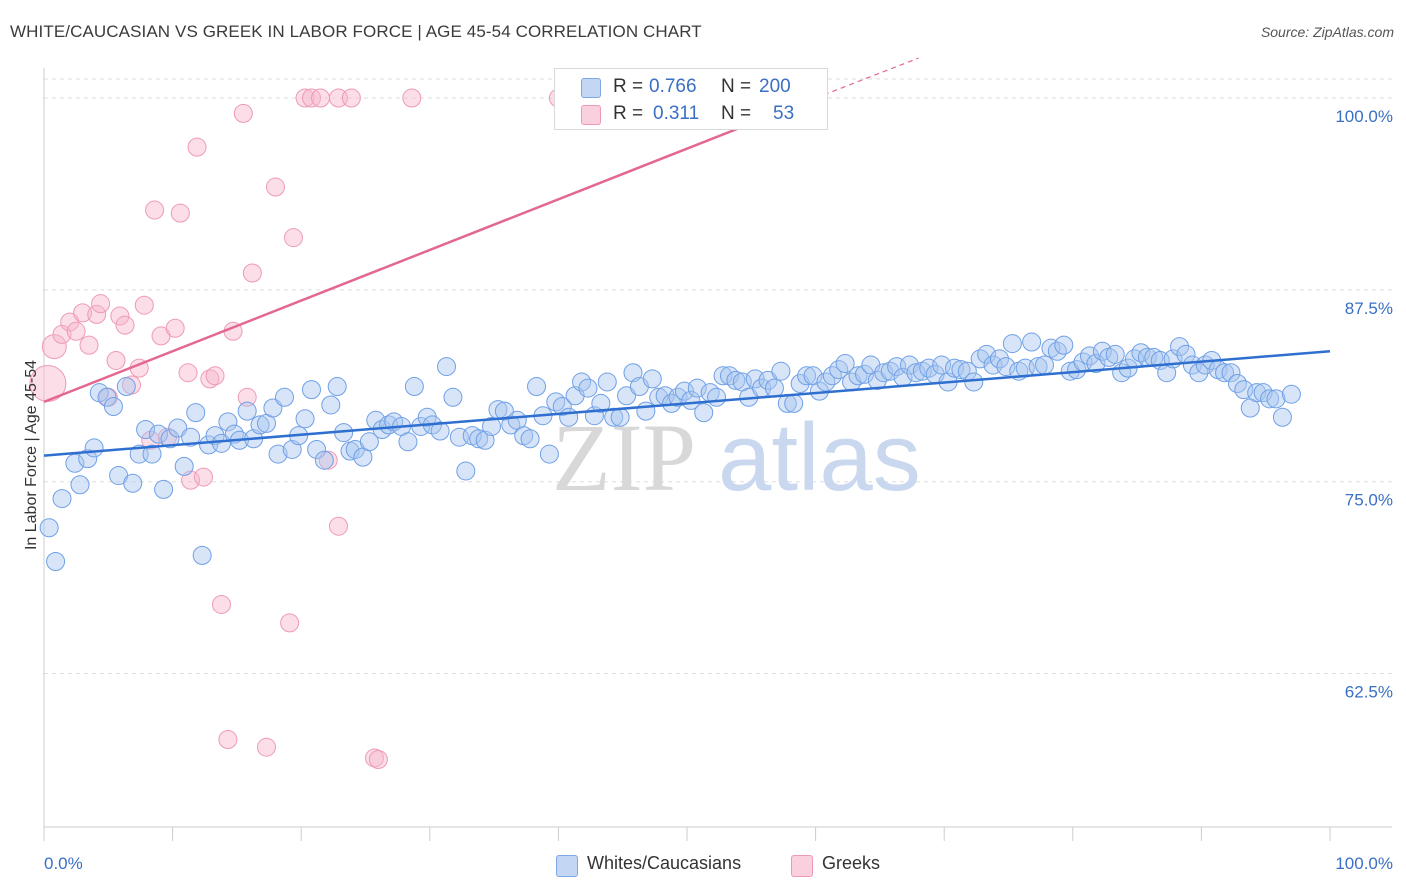 The image size is (1406, 892). I want to click on y-tick-labels: 62.5% 75.0% 87.5% 100.0%, so click(1364, 404).